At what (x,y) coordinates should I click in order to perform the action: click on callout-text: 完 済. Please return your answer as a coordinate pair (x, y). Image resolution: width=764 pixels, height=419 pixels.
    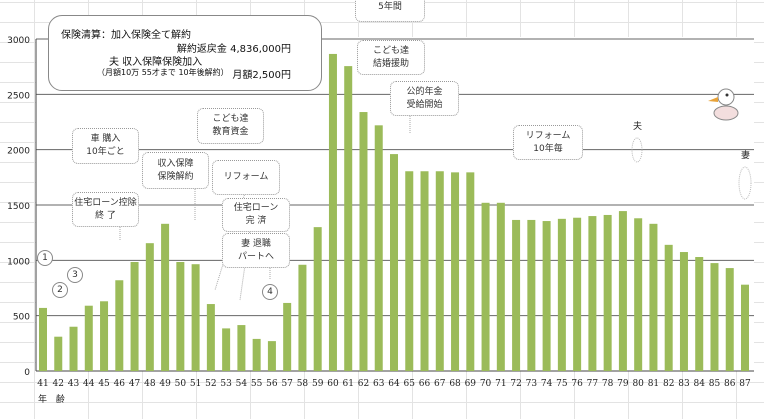
    Looking at the image, I should click on (256, 221).